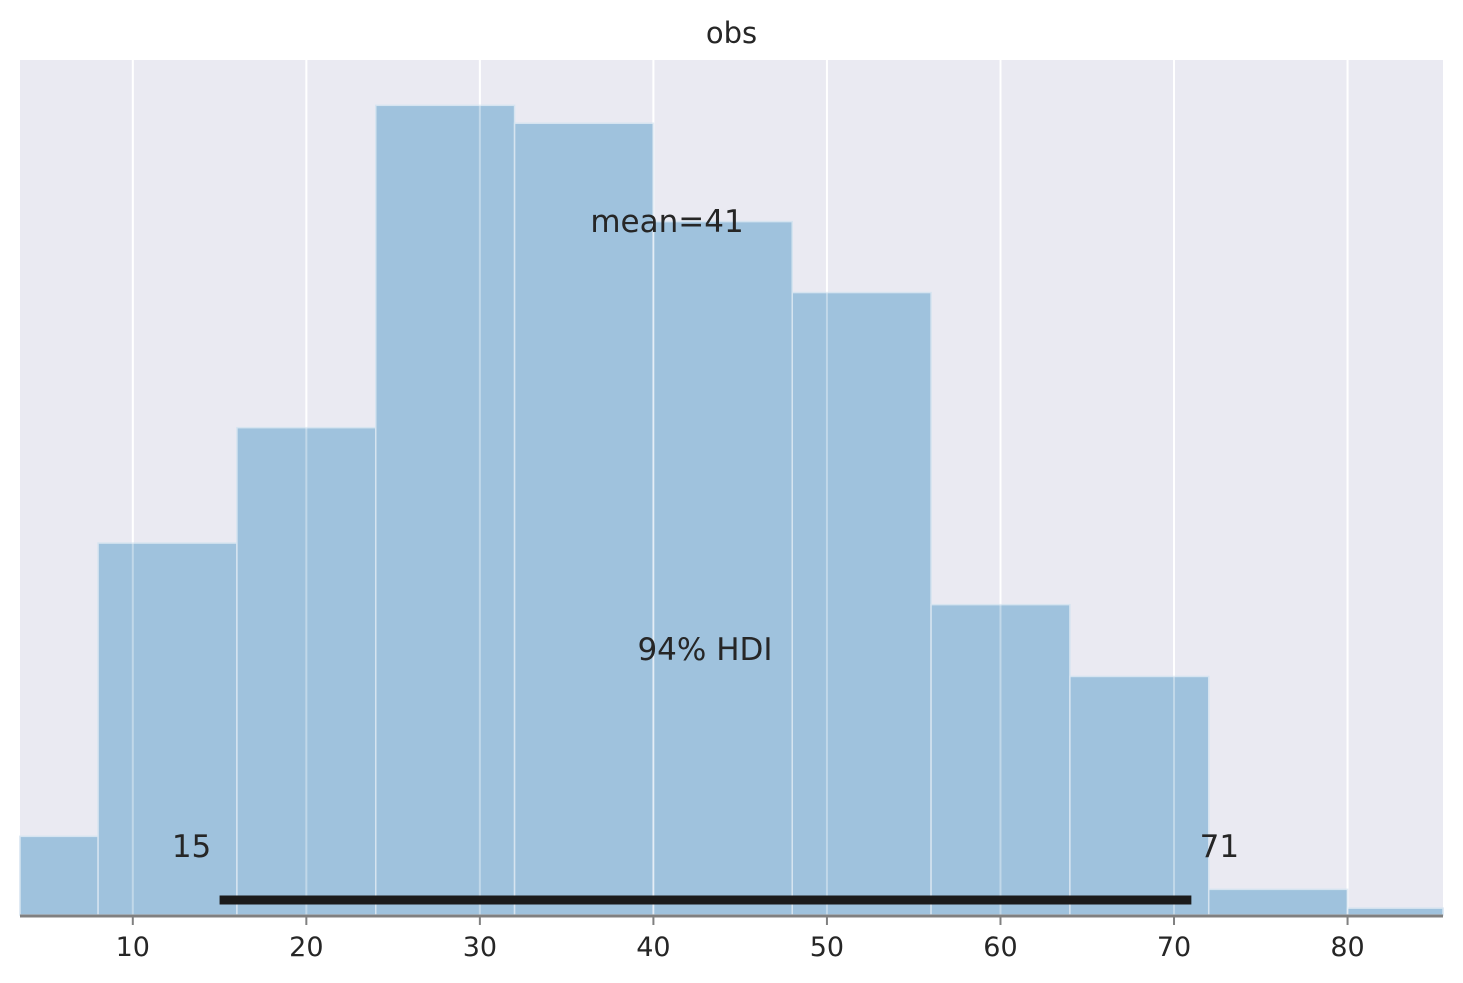 Image resolution: width=1463 pixels, height=983 pixels. Describe the element at coordinates (740, 940) in the screenshot. I see `x-axis-ticks: 10 20 30 40 50 60 70 80` at that location.